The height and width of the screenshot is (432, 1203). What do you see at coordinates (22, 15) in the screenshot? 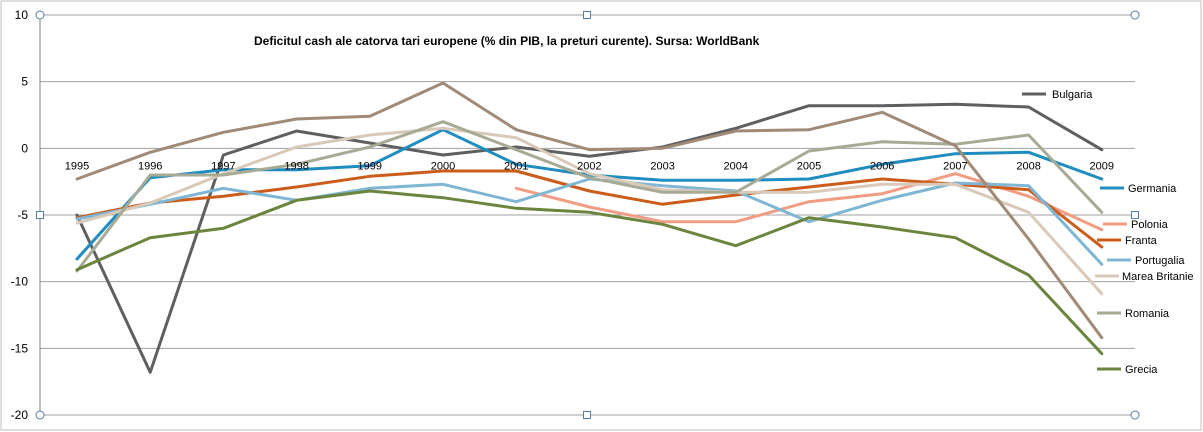
I see `y-tick-label: 10` at bounding box center [22, 15].